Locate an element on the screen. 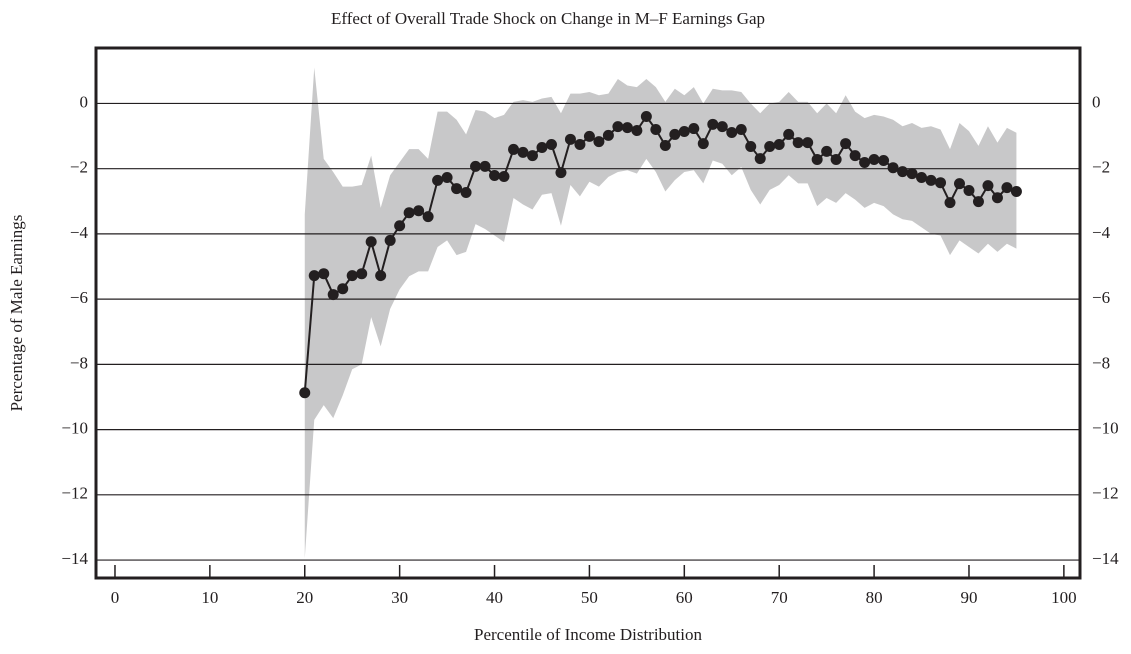 This screenshot has height=654, width=1131. x-tick-label: 80 is located at coordinates (874, 597).